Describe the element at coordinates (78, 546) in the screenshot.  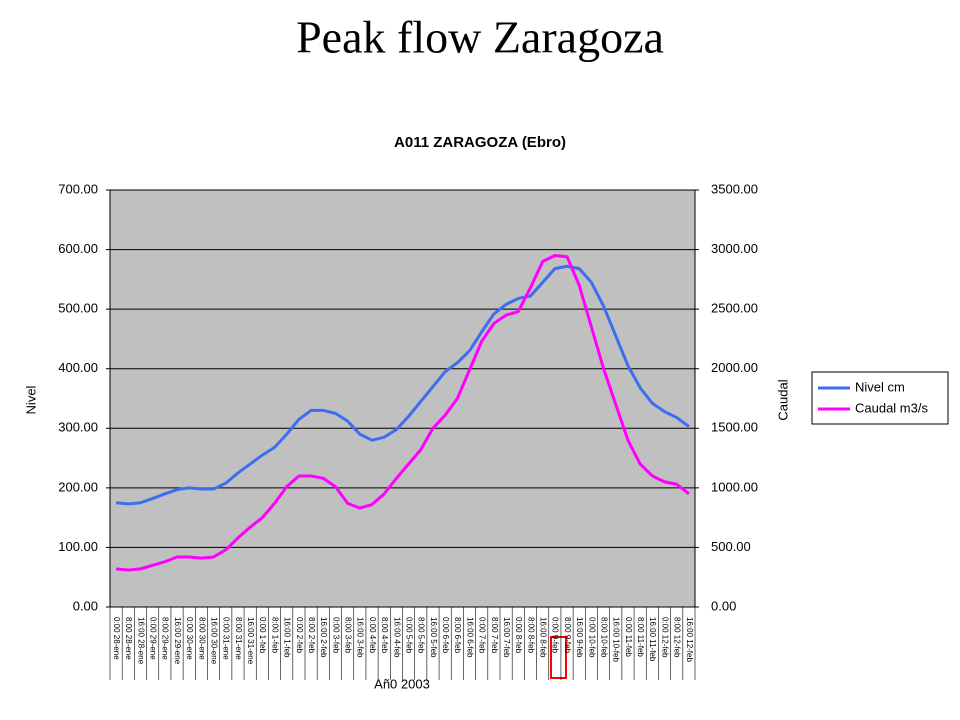
I see `y-tick-label: 100.00` at that location.